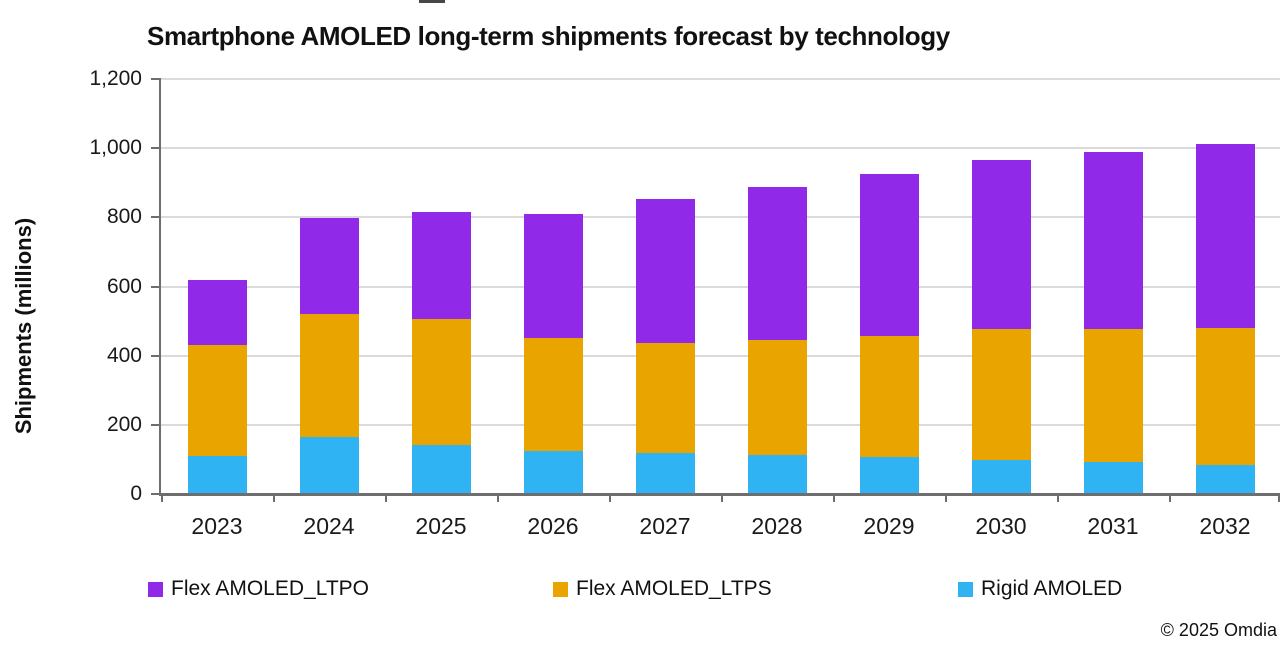 This screenshot has width=1280, height=651. Describe the element at coordinates (329, 375) in the screenshot. I see `bar-segment-2024-flex-amoled-ltps` at that location.